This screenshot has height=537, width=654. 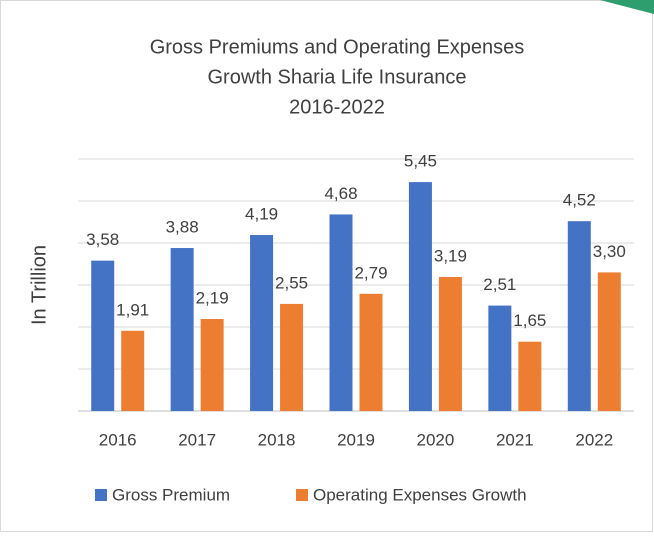 What do you see at coordinates (118, 439) in the screenshot?
I see `x-tick-label: 2016` at bounding box center [118, 439].